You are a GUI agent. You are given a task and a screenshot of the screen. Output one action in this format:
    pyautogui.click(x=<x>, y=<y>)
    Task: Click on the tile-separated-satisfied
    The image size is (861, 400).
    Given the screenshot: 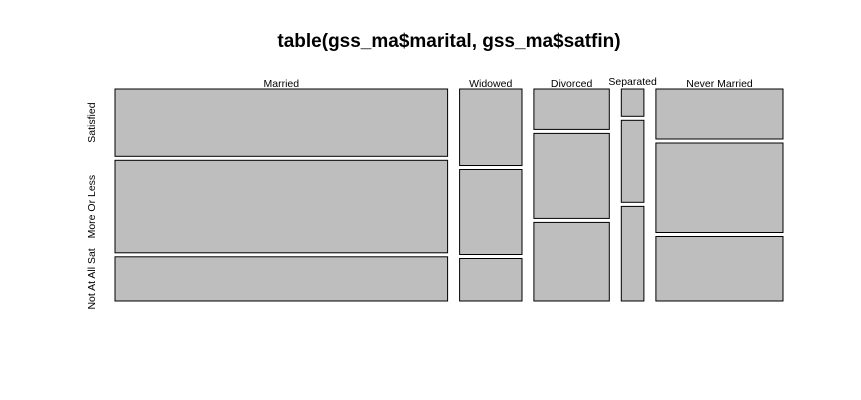 What is the action you would take?
    pyautogui.click(x=632, y=102)
    